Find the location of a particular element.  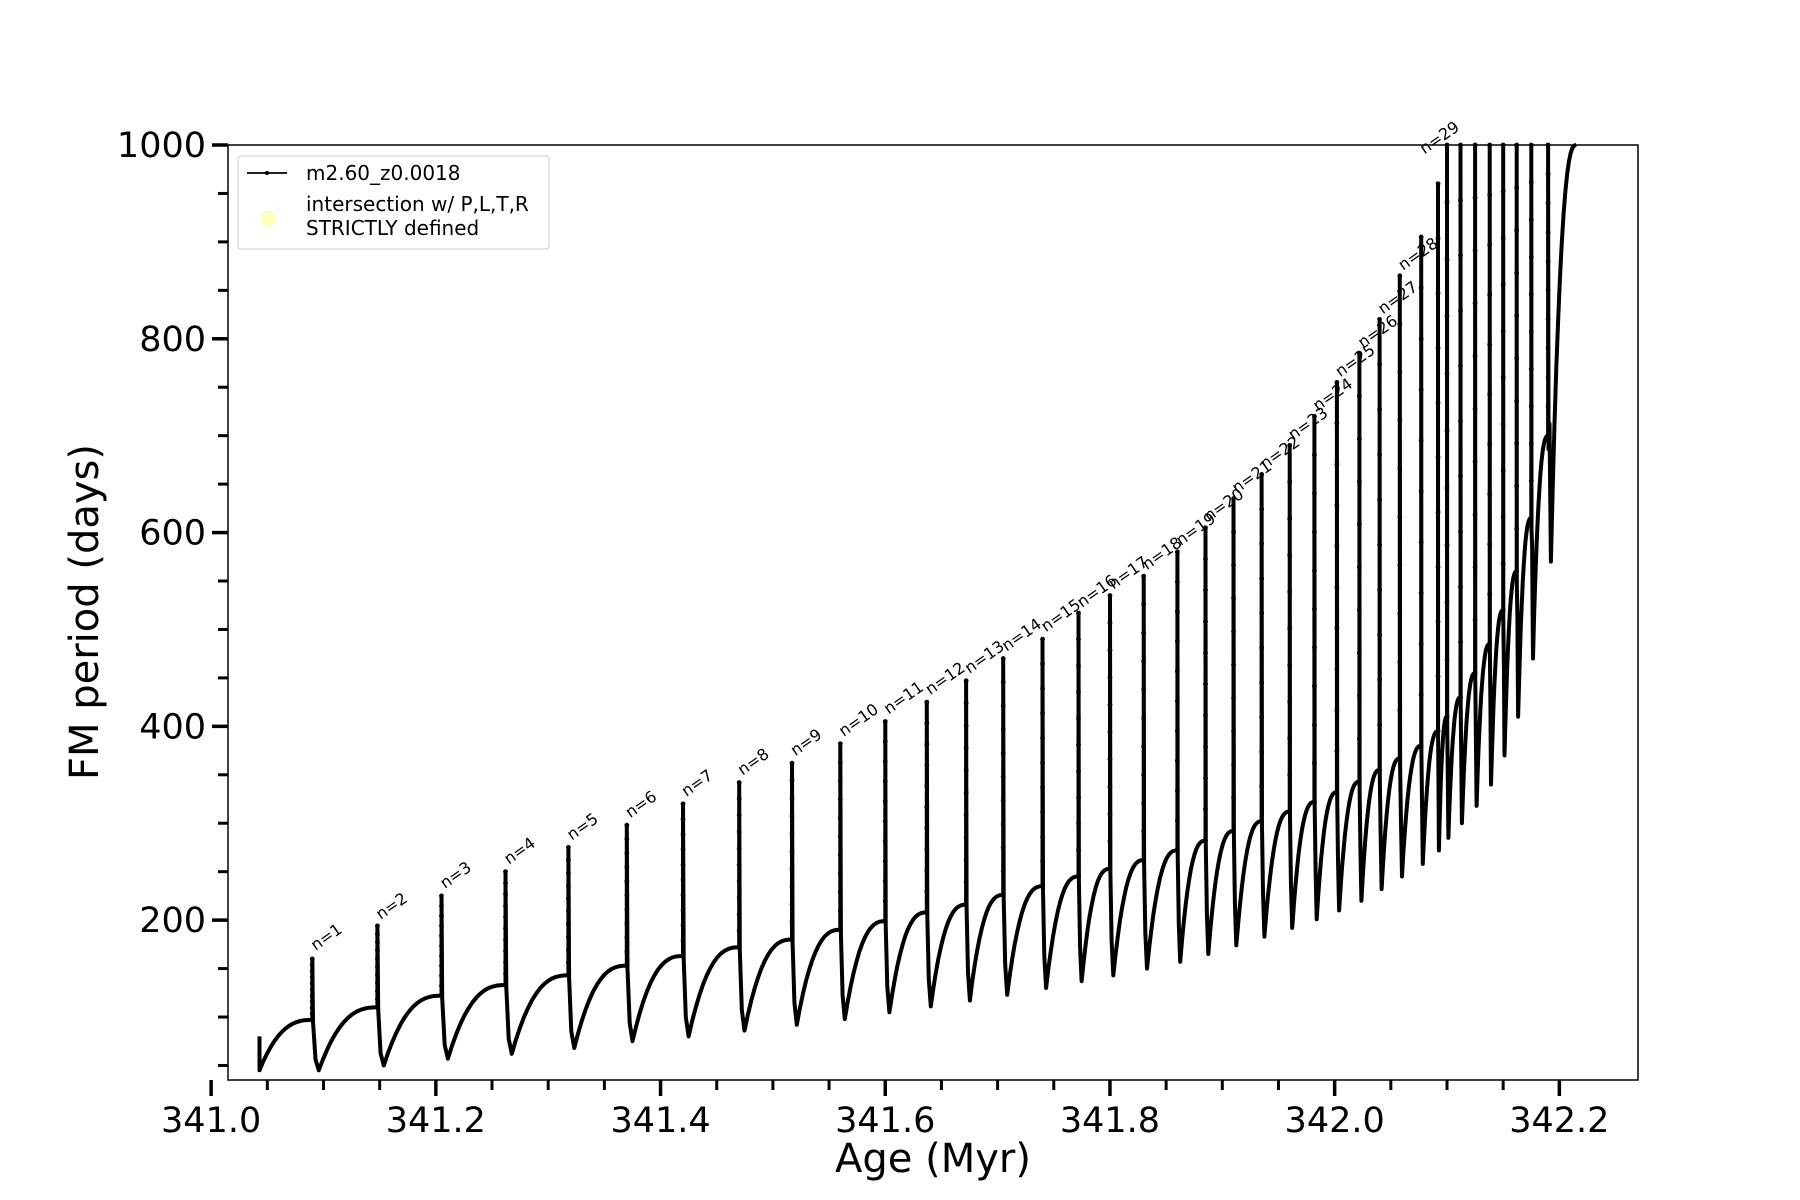

legend-box is located at coordinates (393, 202).